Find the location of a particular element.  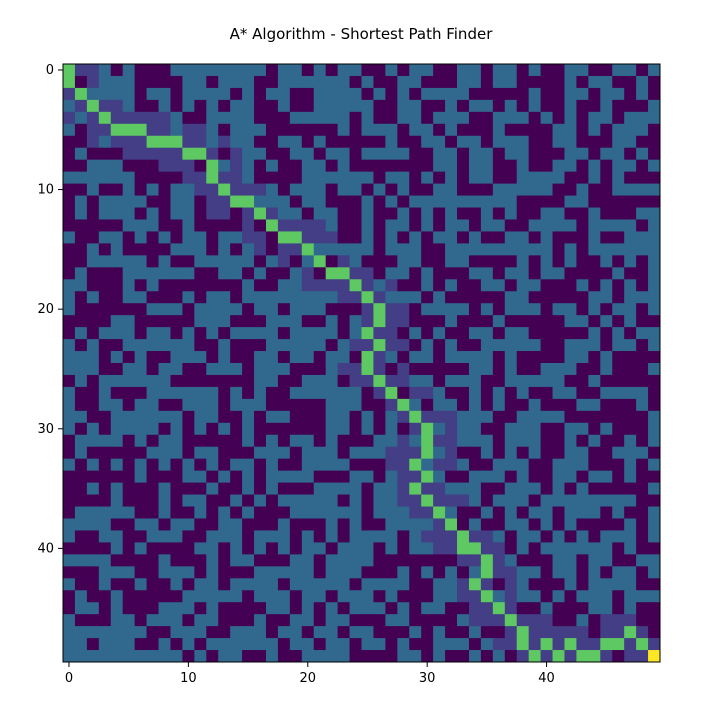

x-tick-label: 0 is located at coordinates (69, 678).